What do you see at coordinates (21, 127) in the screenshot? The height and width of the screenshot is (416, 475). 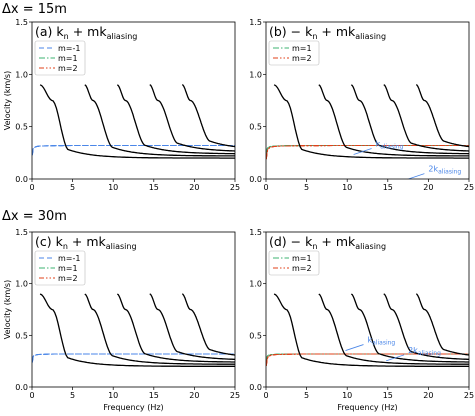 I see `ytick-label-a-1: 0.5` at bounding box center [21, 127].